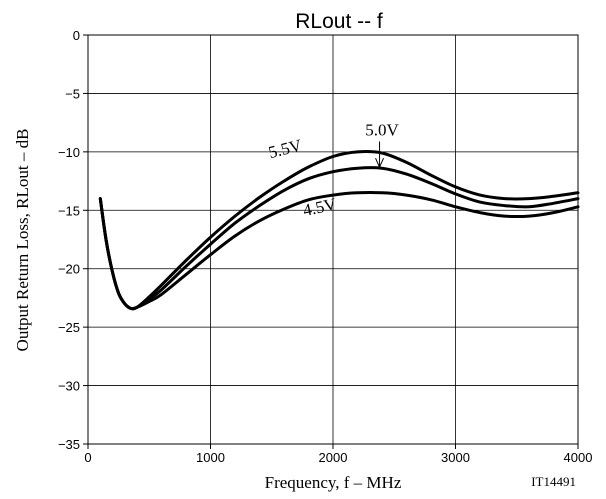  What do you see at coordinates (72, 93) in the screenshot?
I see `y-tick-label: −5` at bounding box center [72, 93].